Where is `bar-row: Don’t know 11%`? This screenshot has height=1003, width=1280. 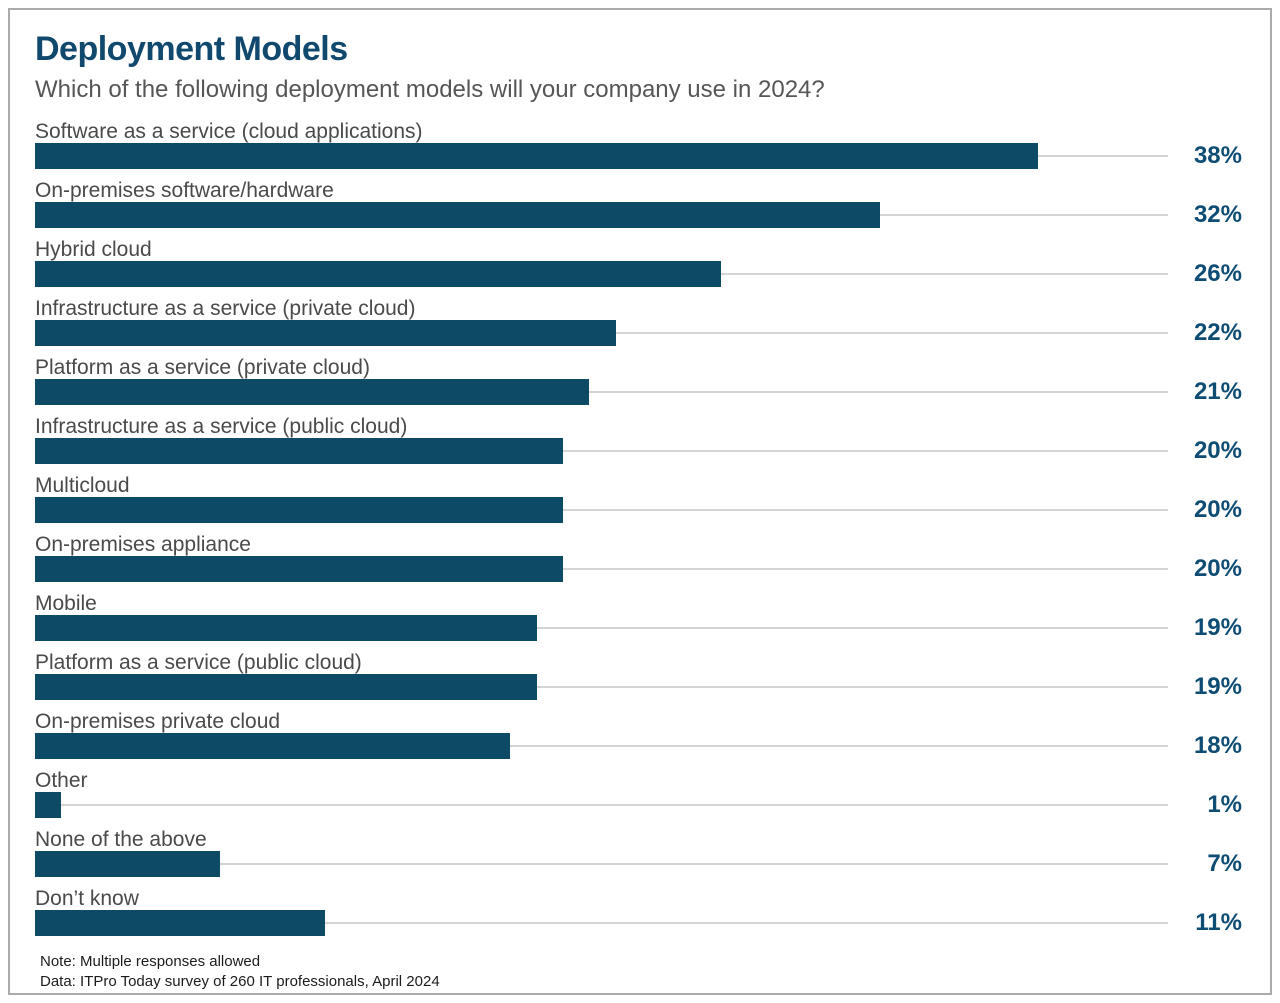
bar-row: Don’t know 11% is located at coordinates (638, 911).